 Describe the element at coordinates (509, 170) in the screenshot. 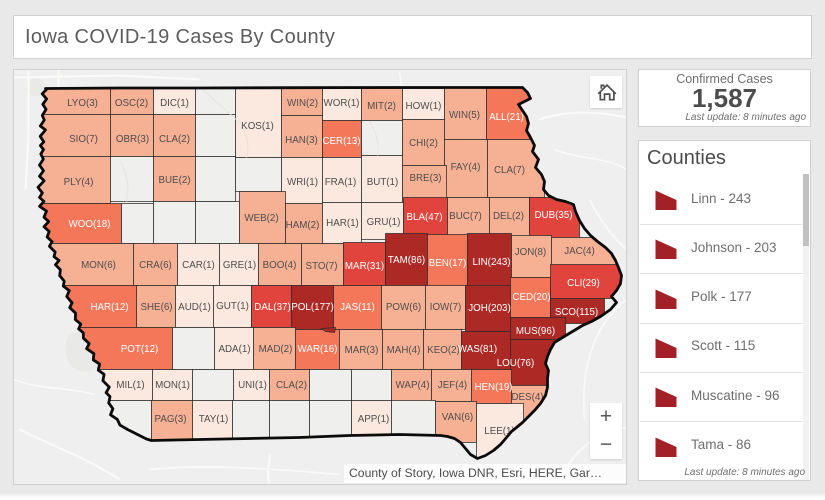

I see `svg-text: CLA(7)` at that location.